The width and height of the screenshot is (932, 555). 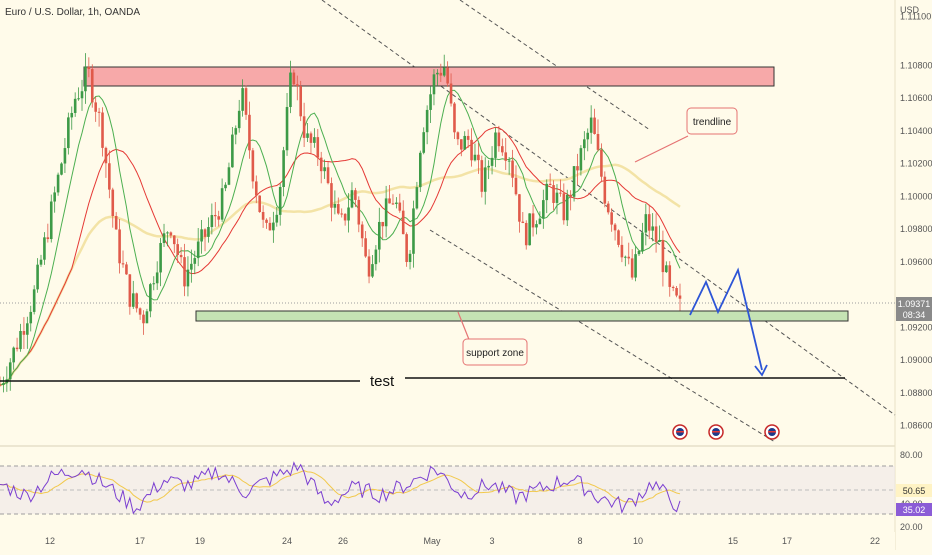 I want to click on price-tick-label: 1.09200, so click(x=916, y=327).